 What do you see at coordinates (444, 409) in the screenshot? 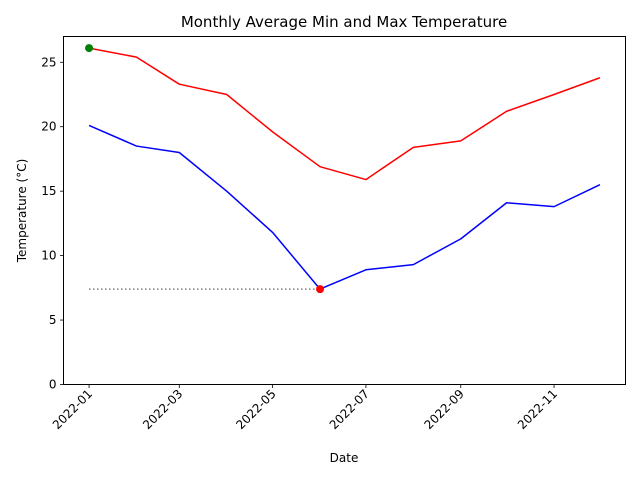
I see `x-tick-label: 2022-09` at bounding box center [444, 409].